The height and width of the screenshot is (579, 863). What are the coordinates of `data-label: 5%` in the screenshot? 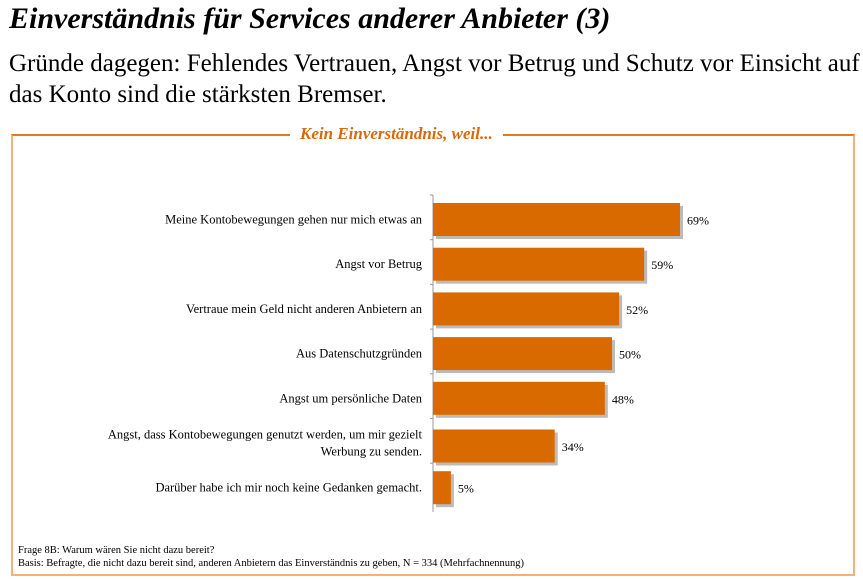 It's located at (466, 489).